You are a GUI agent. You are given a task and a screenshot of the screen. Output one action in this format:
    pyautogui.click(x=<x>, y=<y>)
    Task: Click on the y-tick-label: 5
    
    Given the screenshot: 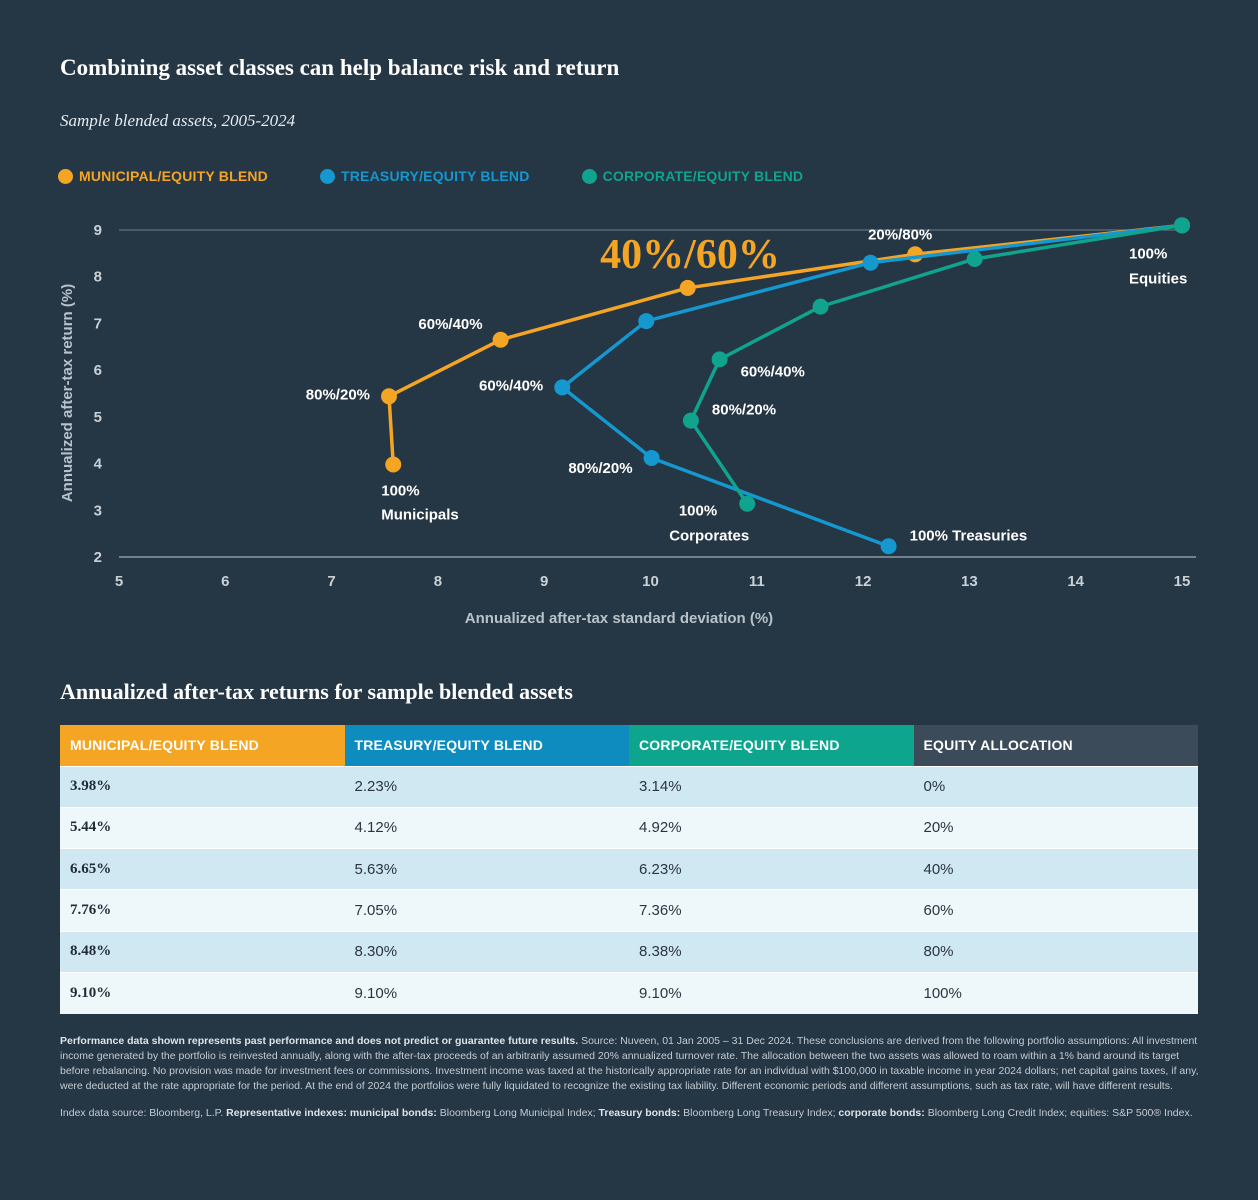 What is the action you would take?
    pyautogui.click(x=98, y=417)
    